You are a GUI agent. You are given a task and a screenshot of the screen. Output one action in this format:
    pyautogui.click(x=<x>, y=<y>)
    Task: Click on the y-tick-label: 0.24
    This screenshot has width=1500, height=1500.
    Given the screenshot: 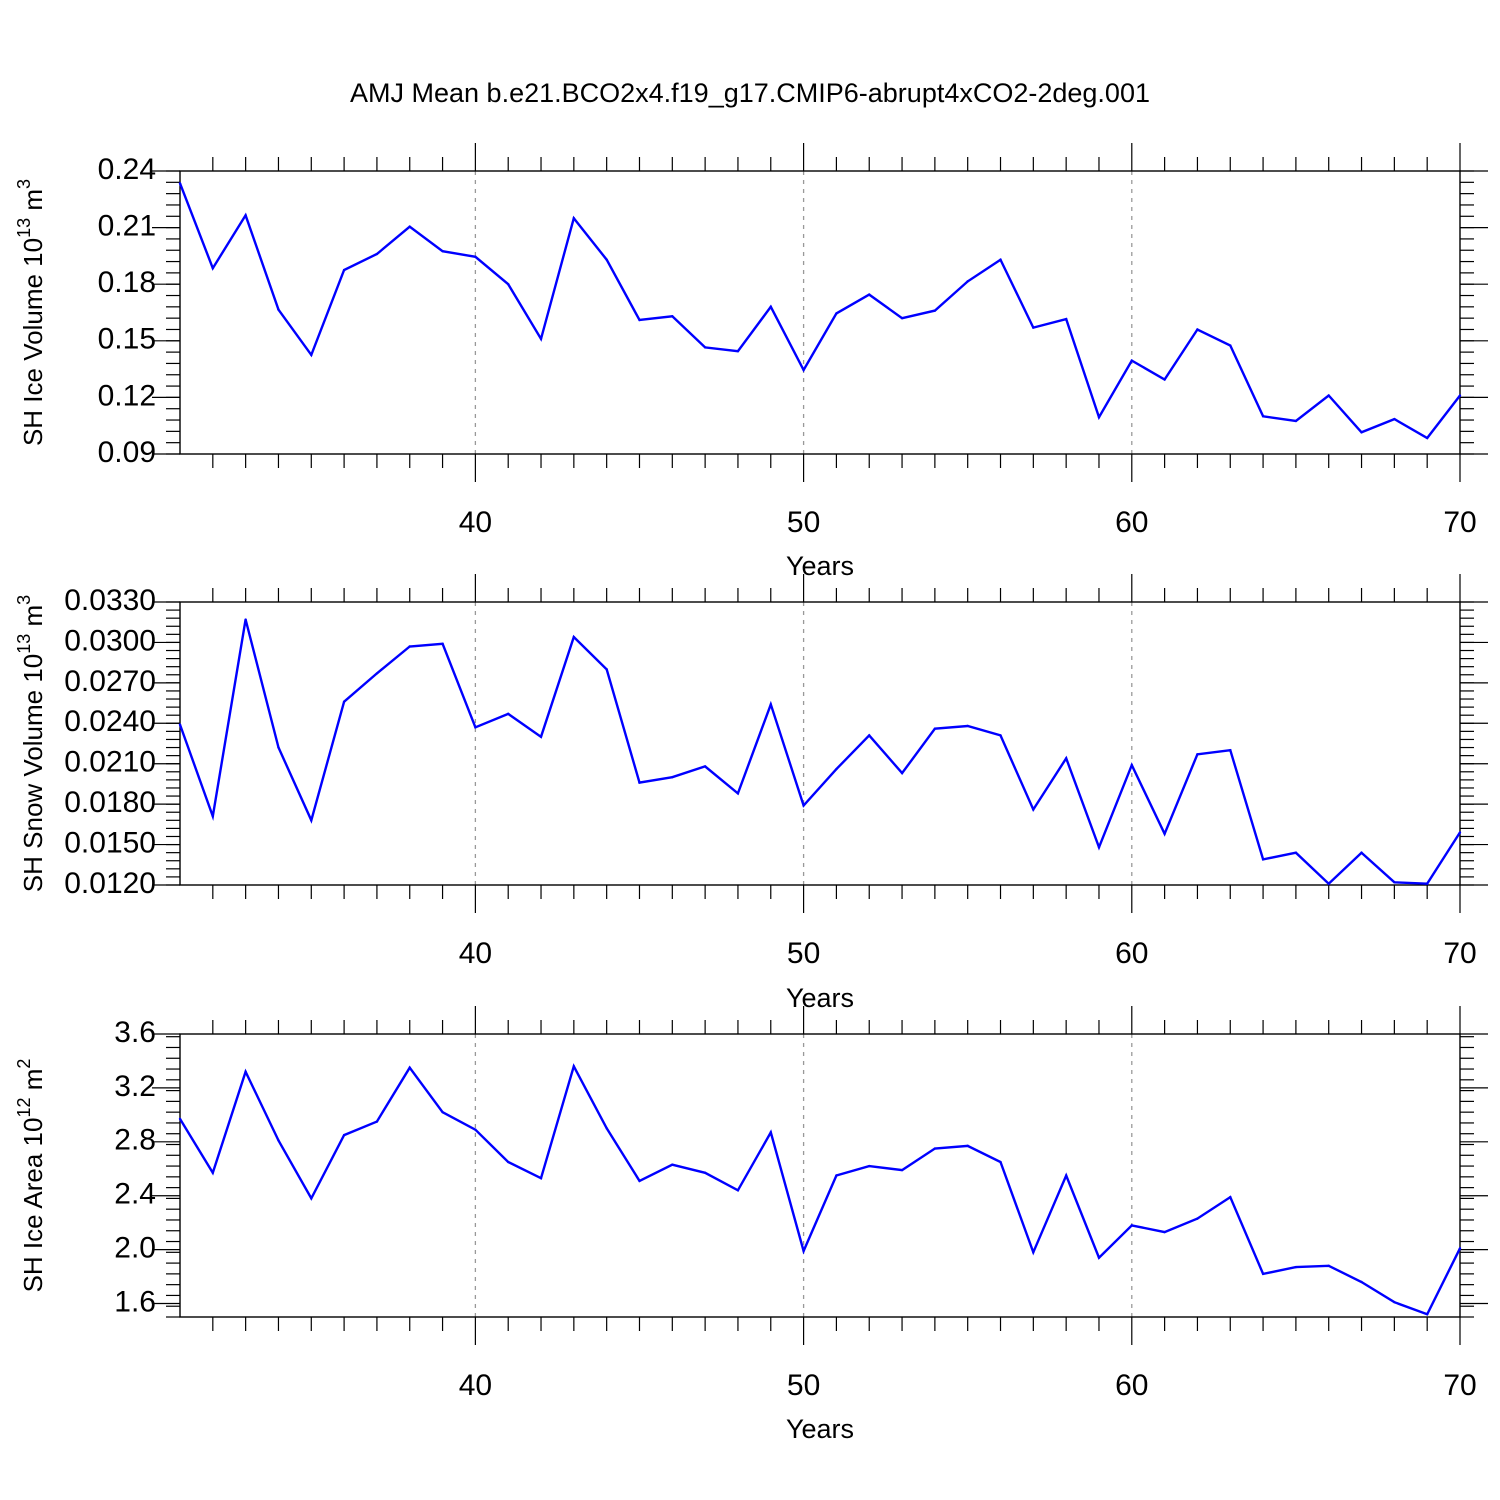 What is the action you would take?
    pyautogui.click(x=127, y=169)
    